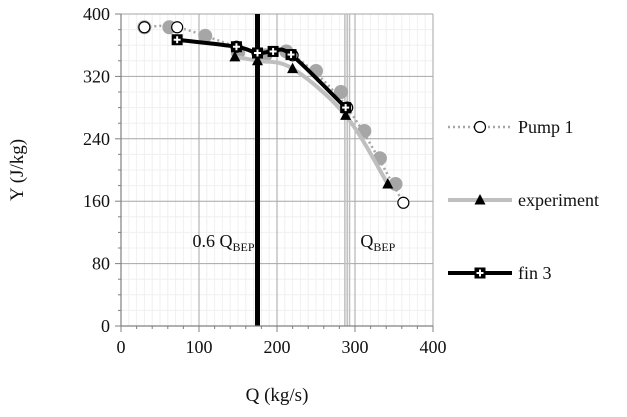 This screenshot has width=627, height=417. Describe the element at coordinates (558, 200) in the screenshot. I see `legend-label: experiment` at that location.